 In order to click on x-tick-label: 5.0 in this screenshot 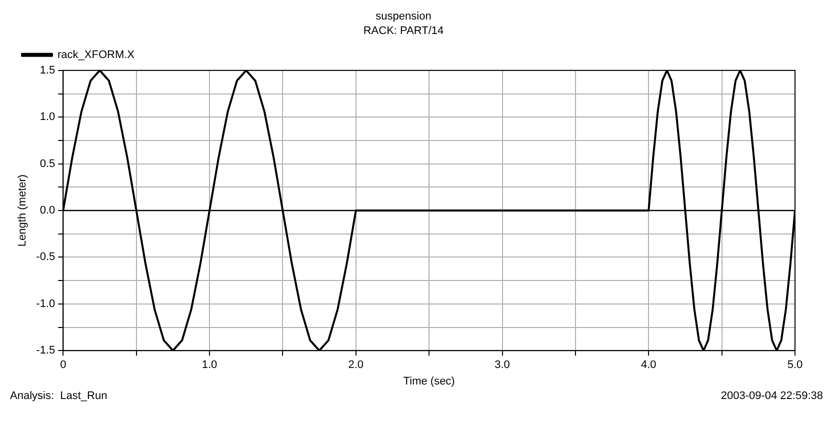, I will do `click(795, 365)`.